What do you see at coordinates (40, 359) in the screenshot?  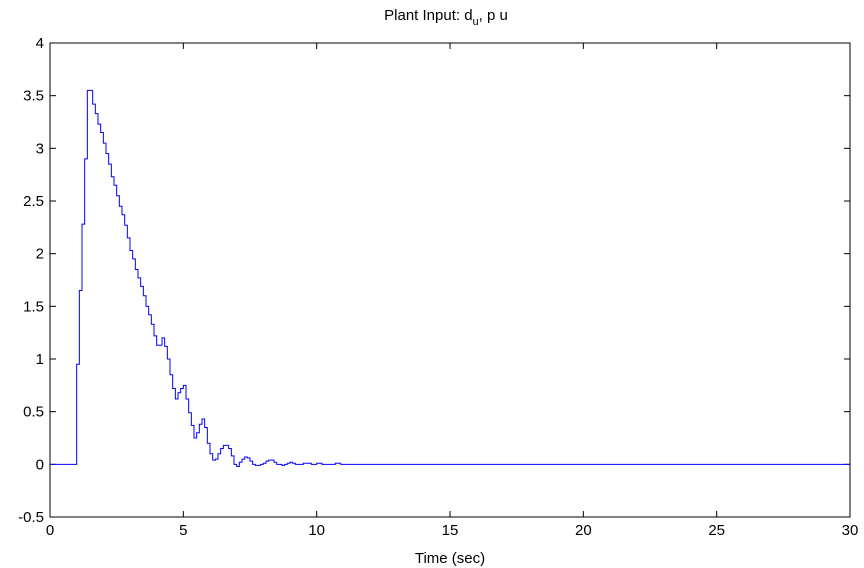 I see `y-tick-label: 1` at bounding box center [40, 359].